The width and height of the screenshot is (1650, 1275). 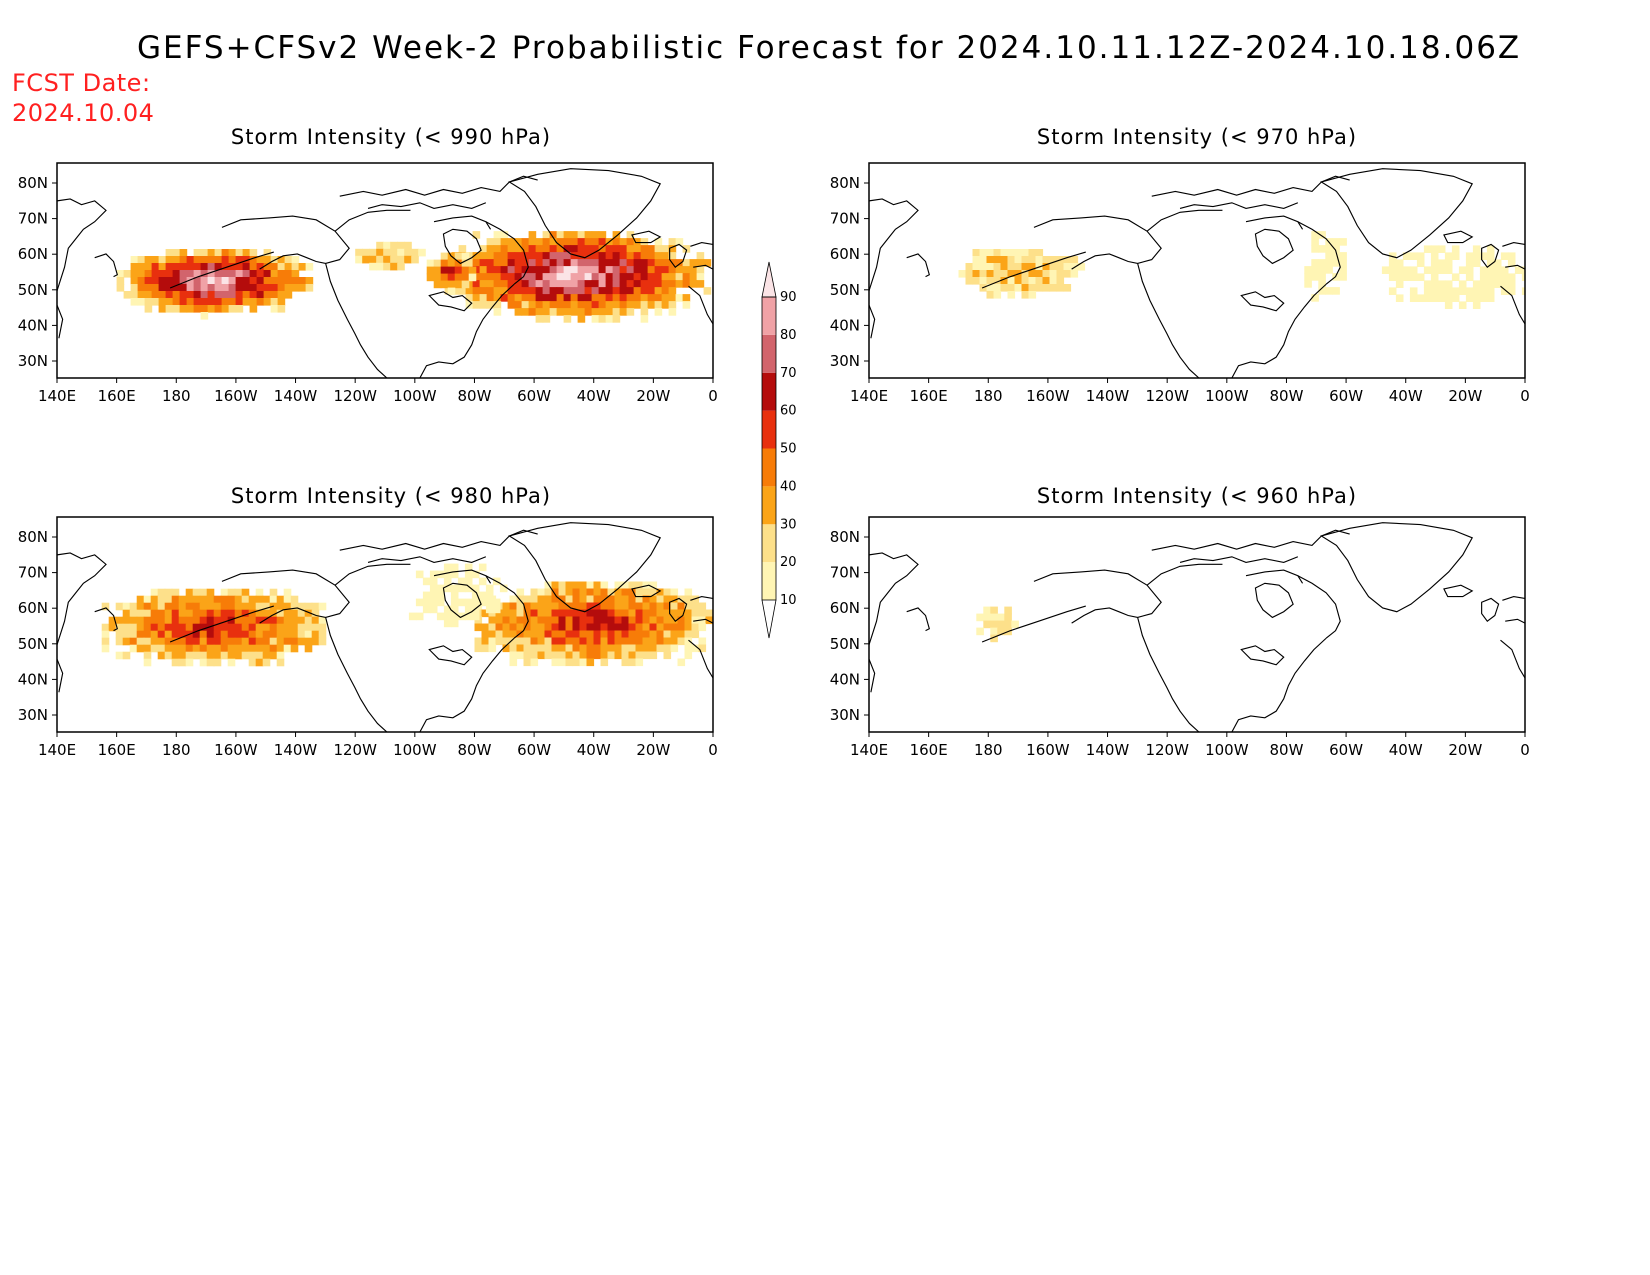 I want to click on y-tick-label: 30N, so click(x=33, y=361).